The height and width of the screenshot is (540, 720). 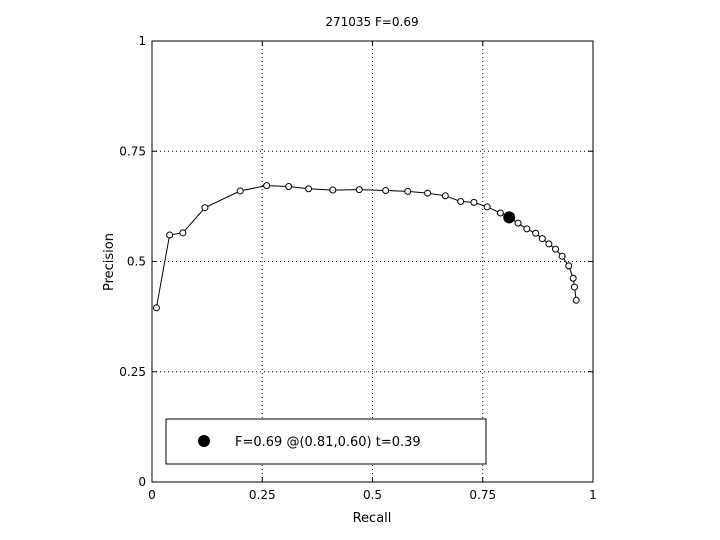 What do you see at coordinates (142, 41) in the screenshot?
I see `y-tick-label: 1` at bounding box center [142, 41].